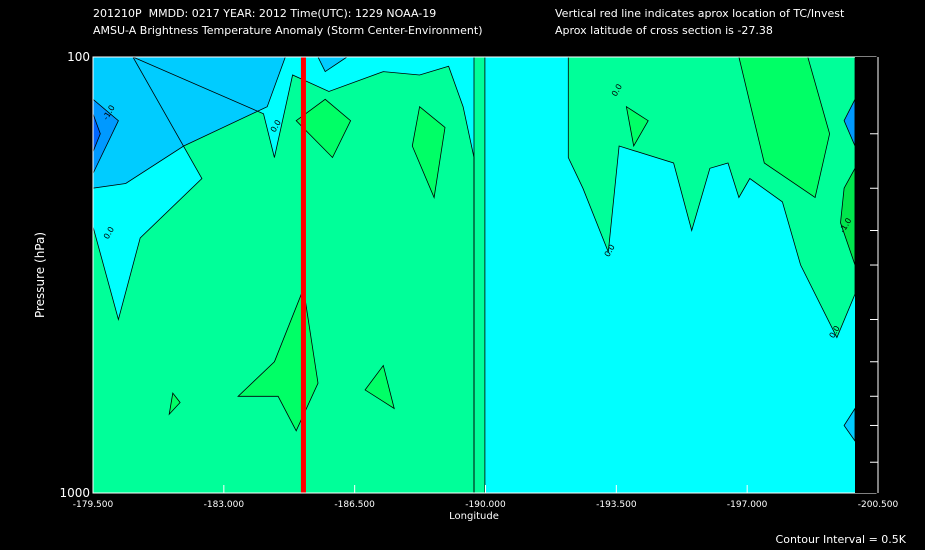 This screenshot has height=550, width=925. I want to click on x-tick-label: -190.000, so click(485, 505).